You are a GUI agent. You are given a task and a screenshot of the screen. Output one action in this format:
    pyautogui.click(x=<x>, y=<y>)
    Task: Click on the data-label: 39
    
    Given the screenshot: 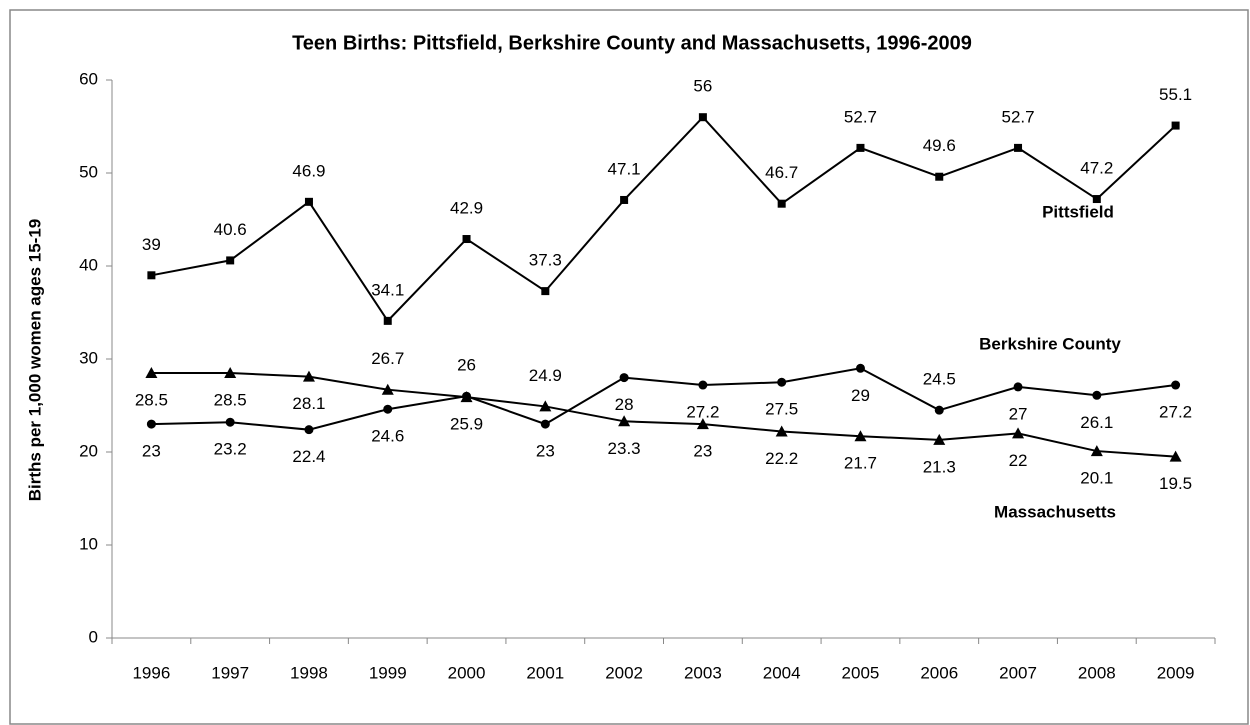 What is the action you would take?
    pyautogui.click(x=151, y=244)
    